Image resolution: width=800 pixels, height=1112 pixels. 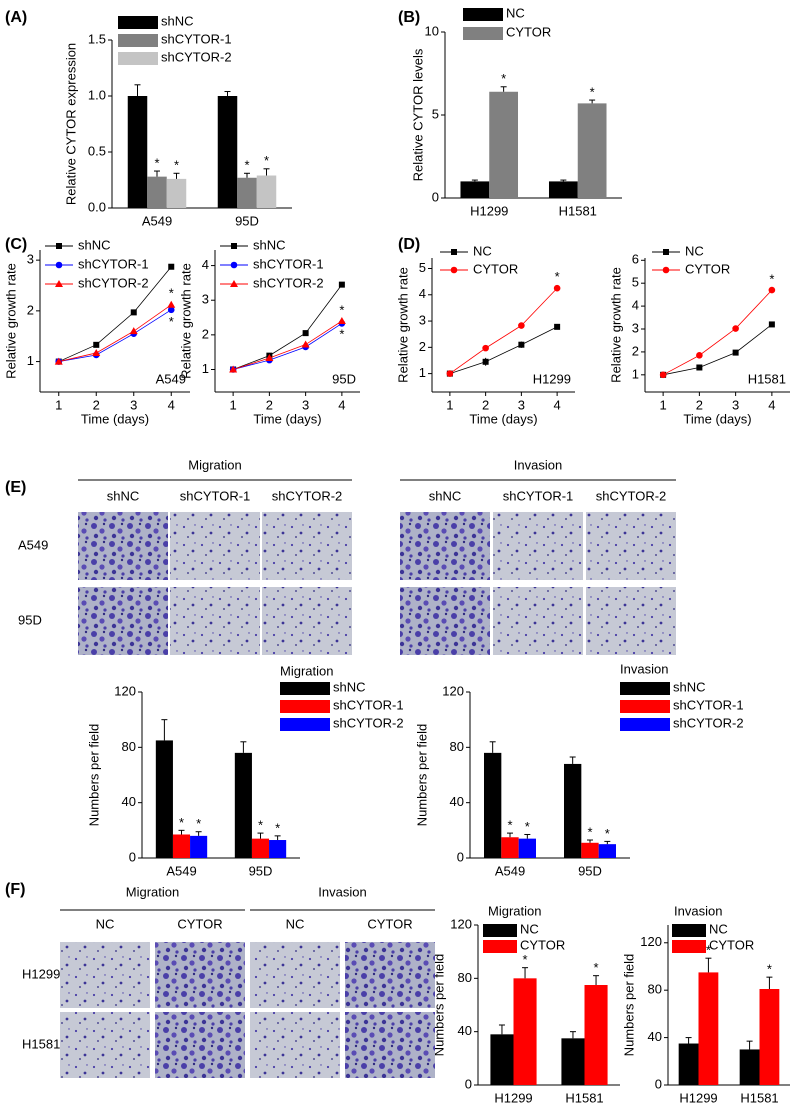 What do you see at coordinates (417, 114) in the screenshot?
I see `y-axis-label: Relative CYTOR levels` at bounding box center [417, 114].